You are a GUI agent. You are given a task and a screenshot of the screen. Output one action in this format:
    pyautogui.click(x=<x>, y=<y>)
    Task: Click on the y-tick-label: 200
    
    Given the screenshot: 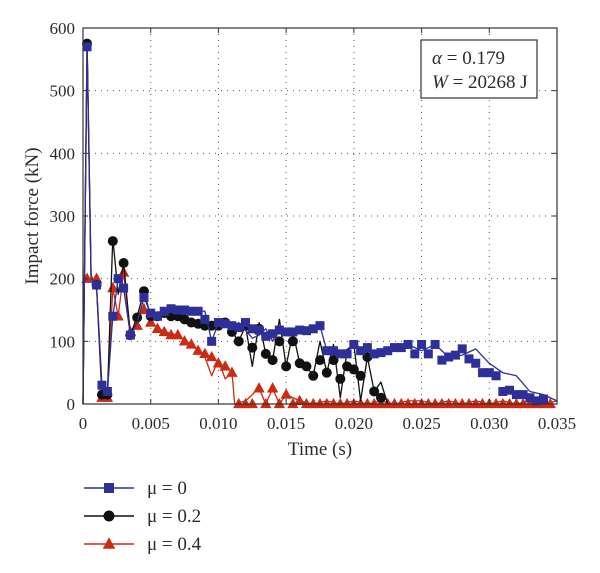 What is the action you would take?
    pyautogui.click(x=63, y=279)
    